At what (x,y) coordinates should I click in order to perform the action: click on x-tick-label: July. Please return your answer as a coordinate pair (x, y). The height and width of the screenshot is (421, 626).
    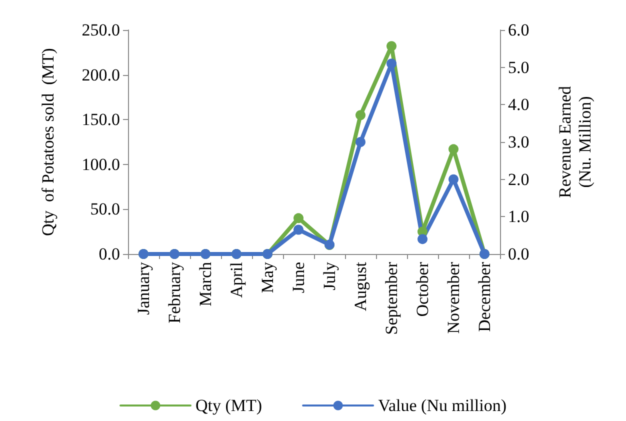
    Looking at the image, I should click on (329, 276).